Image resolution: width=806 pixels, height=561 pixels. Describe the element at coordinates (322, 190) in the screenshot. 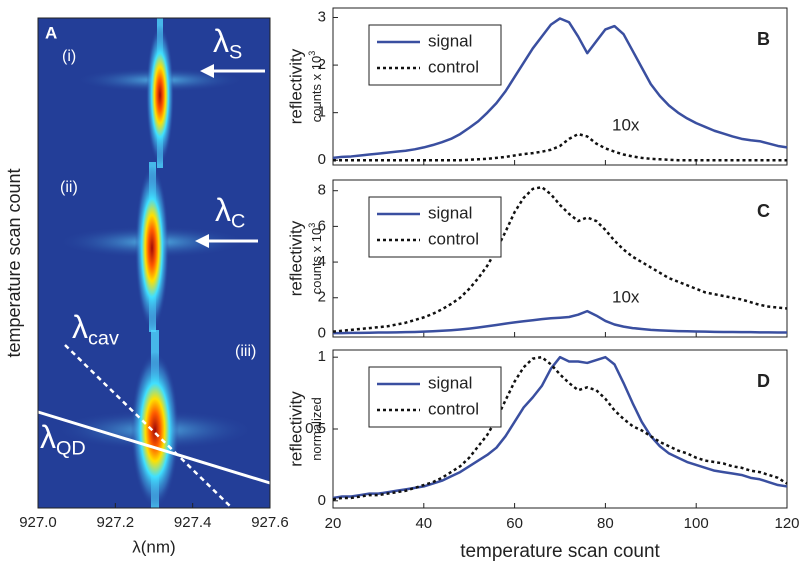

I see `y-tick-label: 8` at that location.